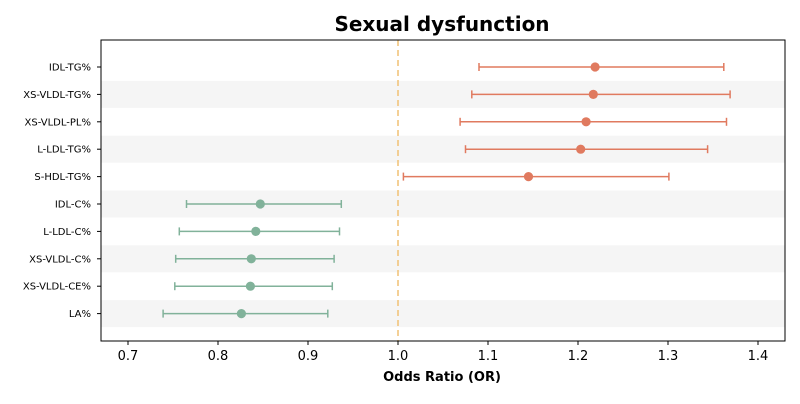 The image size is (800, 404). I want to click on x-tick-label: 0.7, so click(128, 356).